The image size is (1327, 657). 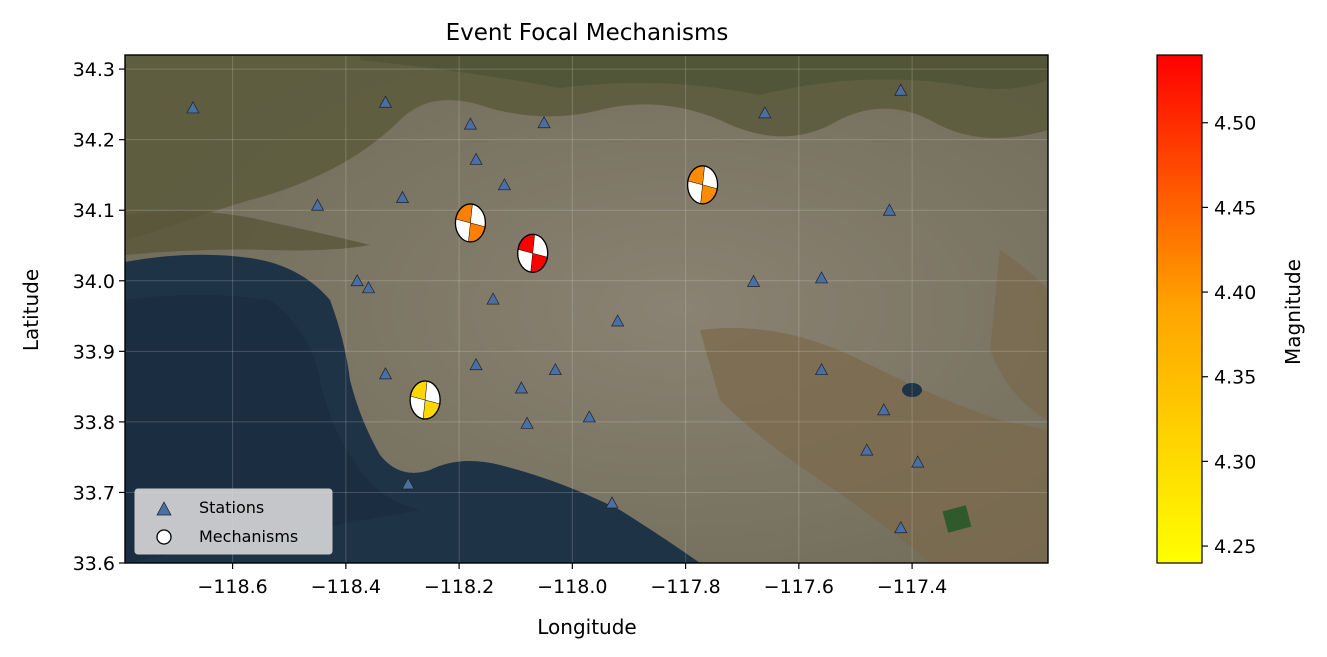 What do you see at coordinates (1179, 309) in the screenshot?
I see `colorbar-gradient` at bounding box center [1179, 309].